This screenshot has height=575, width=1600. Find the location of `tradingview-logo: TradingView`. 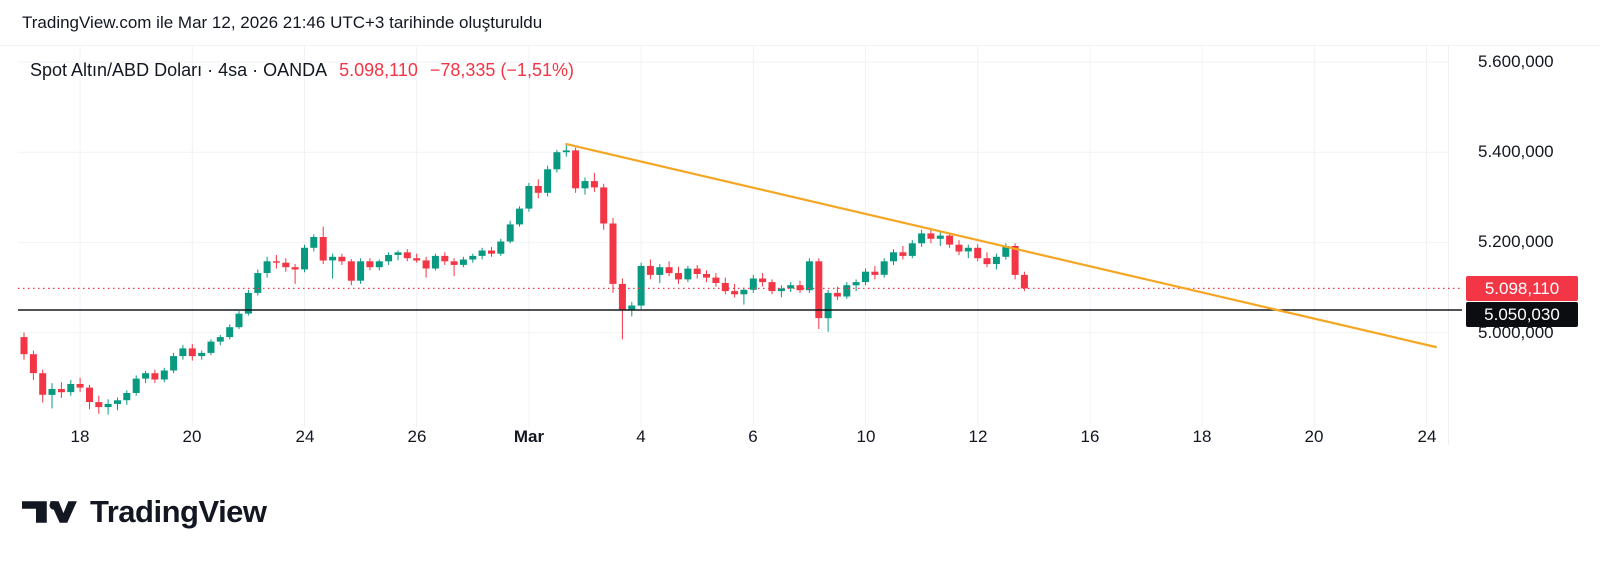

tradingview-logo: TradingView is located at coordinates (144, 512).